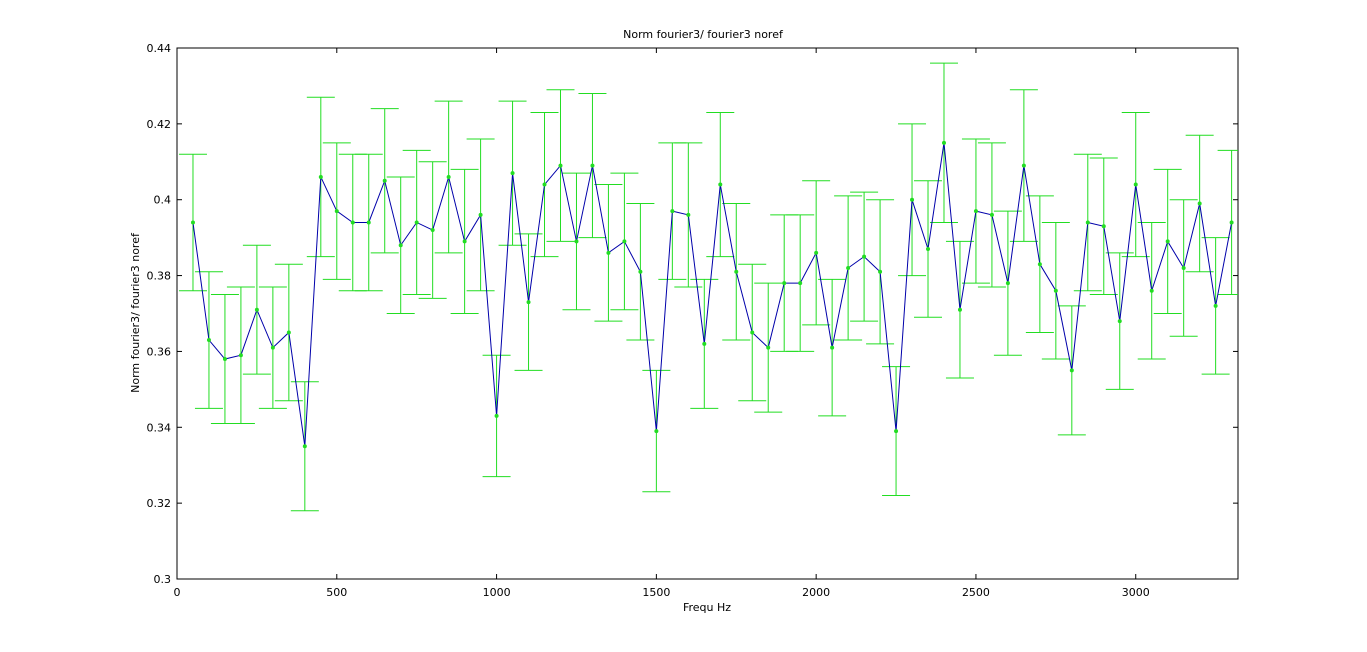 Image resolution: width=1367 pixels, height=652 pixels. I want to click on x-tick-label: 3000, so click(1136, 592).